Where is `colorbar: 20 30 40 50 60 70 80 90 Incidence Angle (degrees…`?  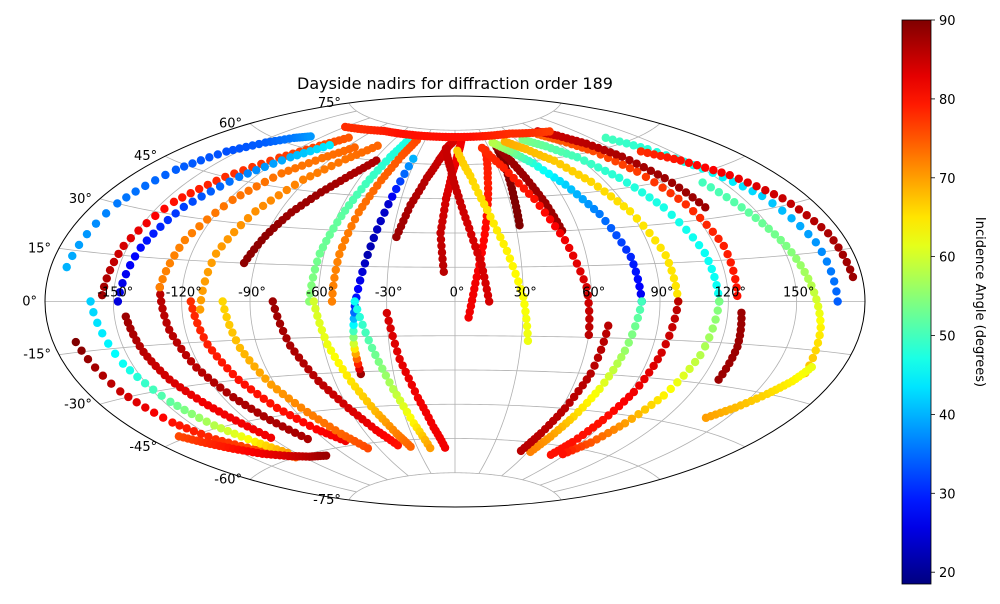
colorbar: 20 30 40 50 60 70 80 90 Incidence Angle (degrees… is located at coordinates (944, 299).